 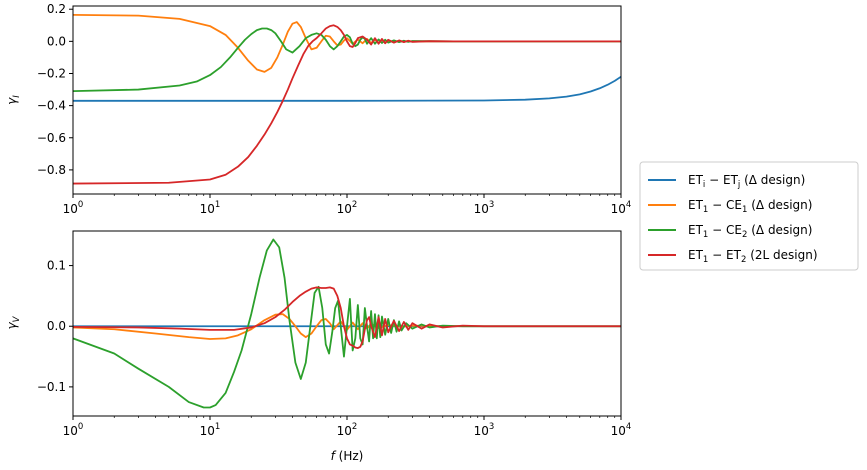 What do you see at coordinates (347, 208) in the screenshot?
I see `top-x-tick-label: 10²` at bounding box center [347, 208].